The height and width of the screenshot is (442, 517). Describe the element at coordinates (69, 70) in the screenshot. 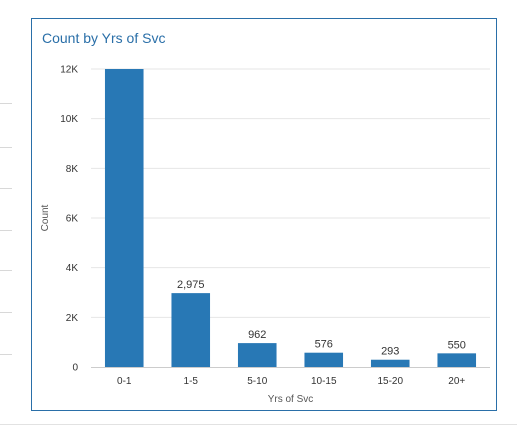

I see `y-tick-label: 12K` at that location.